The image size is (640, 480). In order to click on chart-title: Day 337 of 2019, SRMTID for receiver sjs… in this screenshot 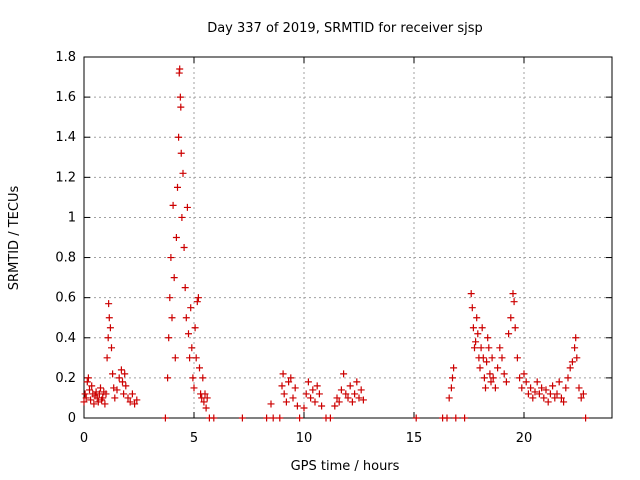, I will do `click(345, 28)`.